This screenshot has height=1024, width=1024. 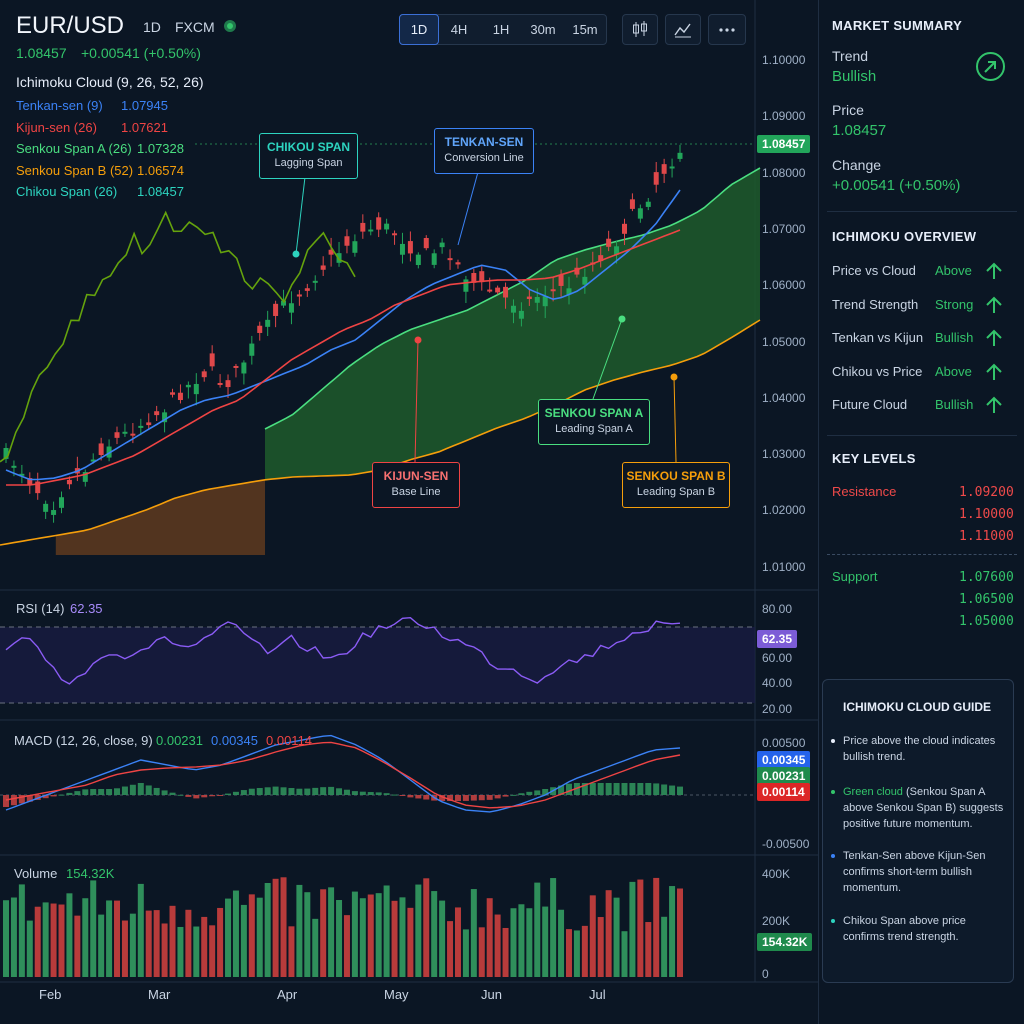 What do you see at coordinates (784, 60) in the screenshot?
I see `price-axis-label: 1.10000` at bounding box center [784, 60].